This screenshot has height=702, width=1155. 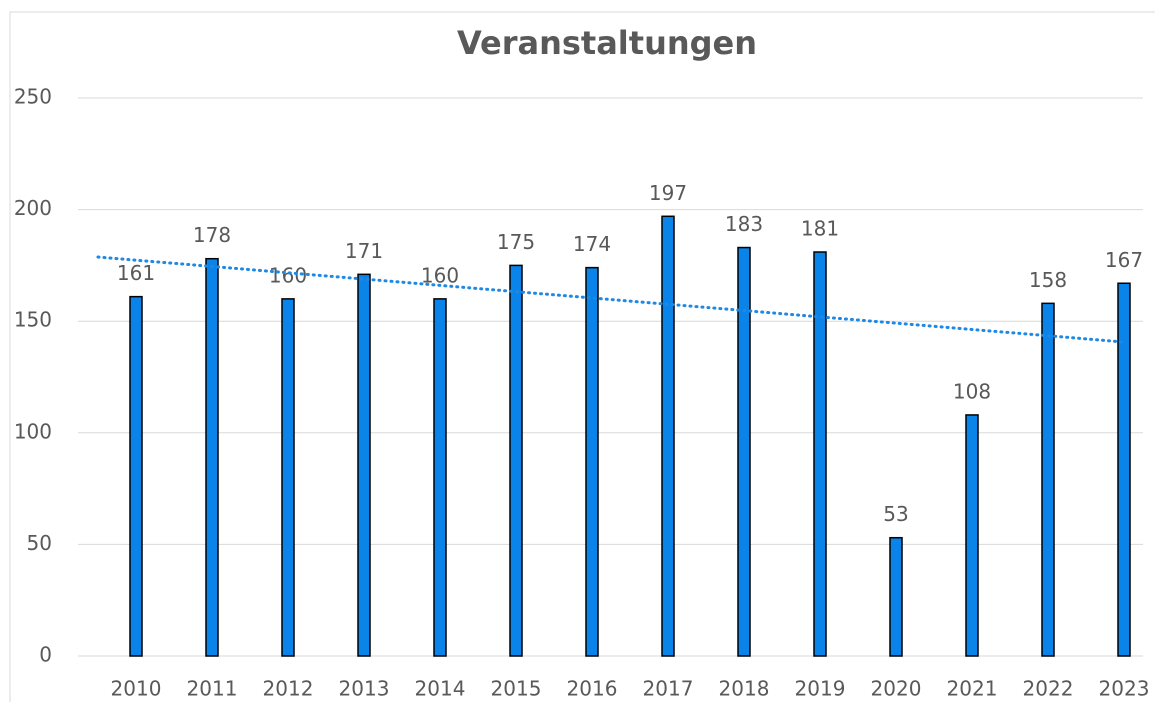 I want to click on x-tick-label: 2011, so click(x=212, y=689).